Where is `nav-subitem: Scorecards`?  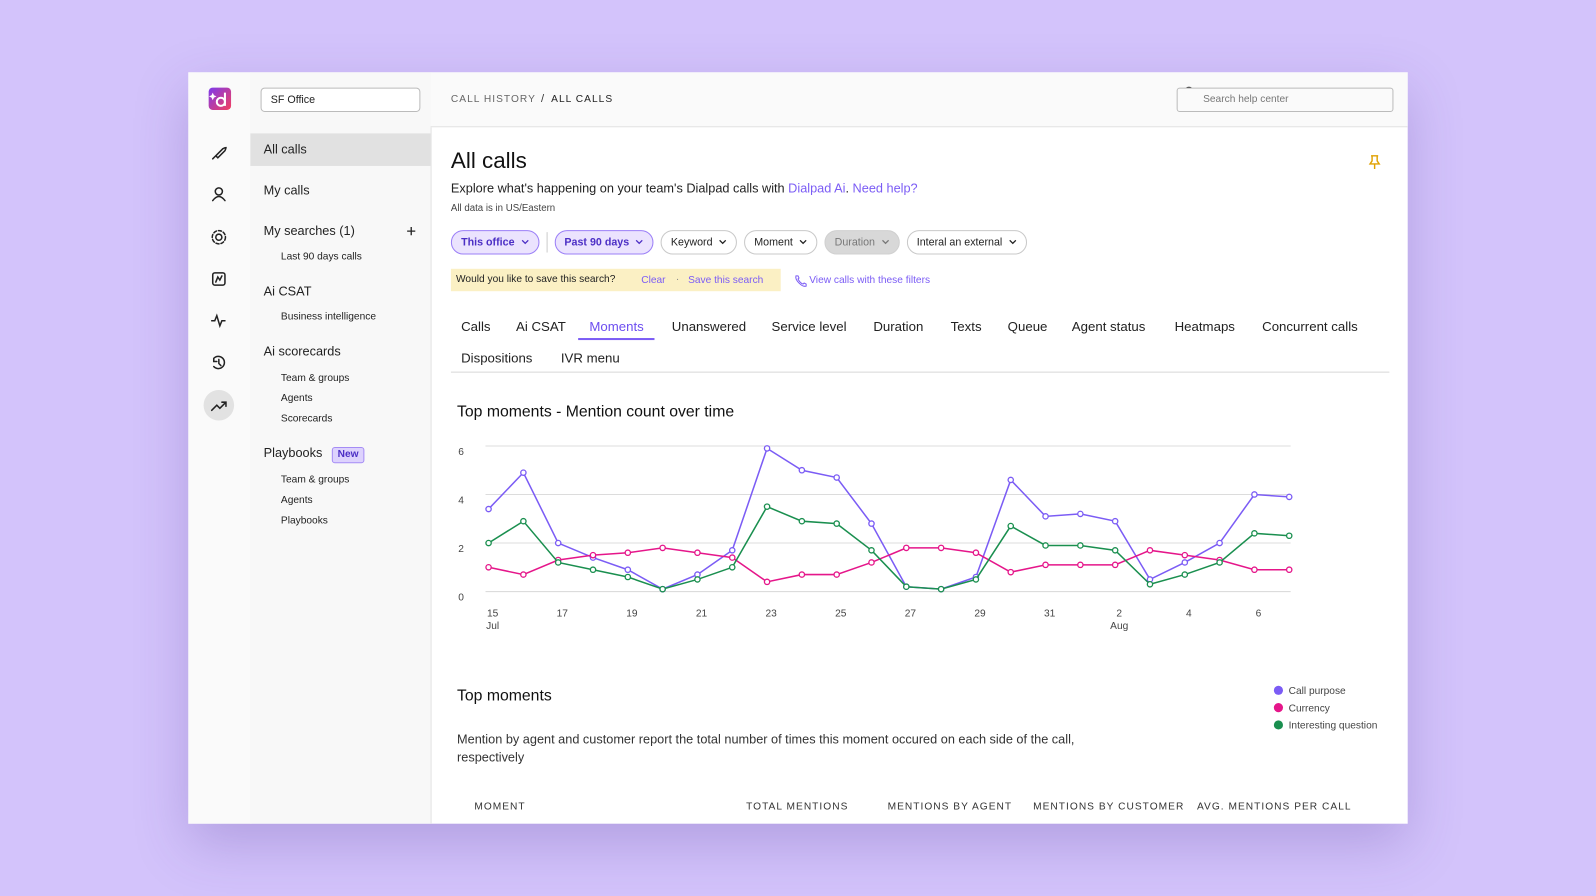 nav-subitem: Scorecards is located at coordinates (306, 419).